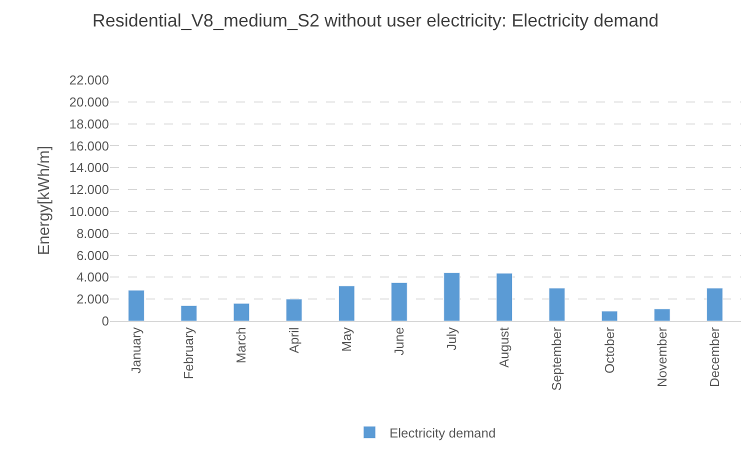 This screenshot has width=751, height=458. Describe the element at coordinates (714, 357) in the screenshot. I see `x-tick-label: December` at that location.